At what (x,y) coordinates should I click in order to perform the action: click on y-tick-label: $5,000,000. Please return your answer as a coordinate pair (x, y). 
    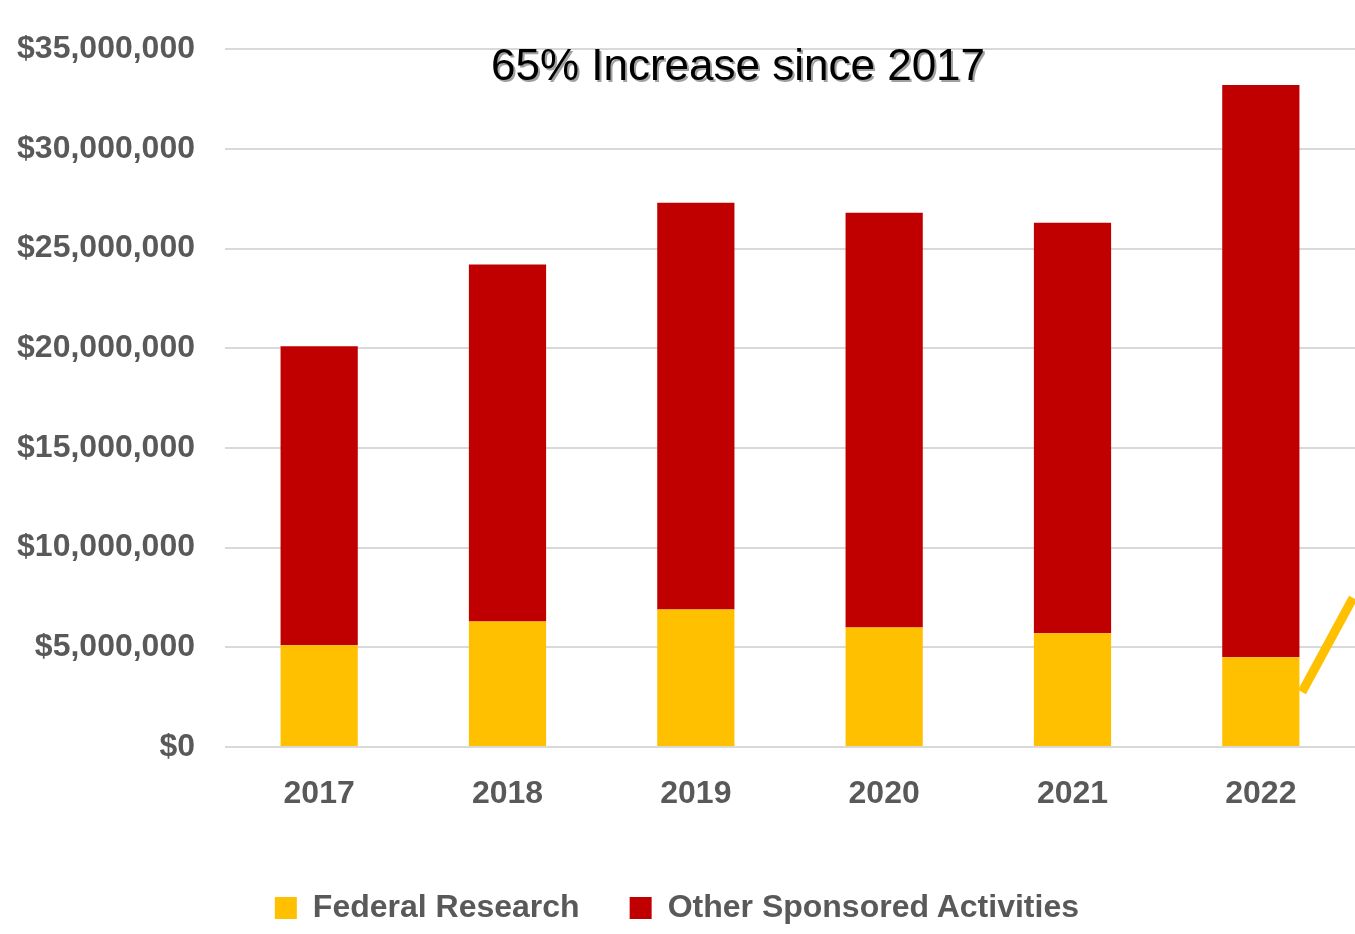
    Looking at the image, I should click on (114, 645).